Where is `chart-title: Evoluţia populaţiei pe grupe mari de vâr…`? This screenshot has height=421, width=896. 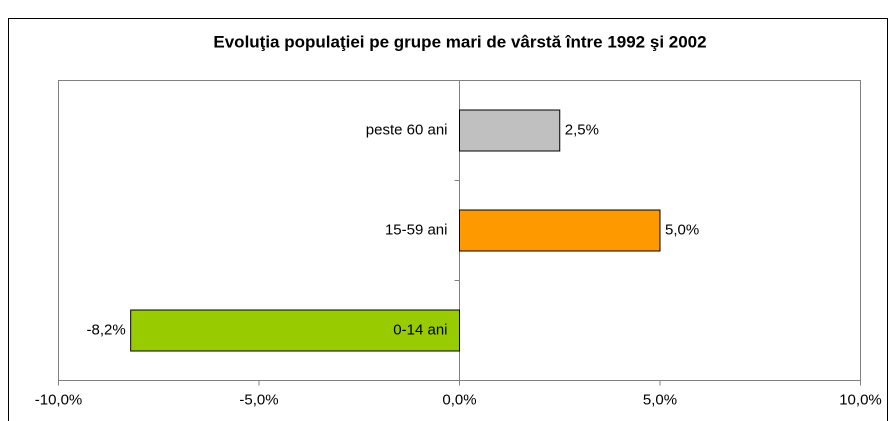 chart-title: Evoluţia populaţiei pe grupe mari de vâr… is located at coordinates (459, 41).